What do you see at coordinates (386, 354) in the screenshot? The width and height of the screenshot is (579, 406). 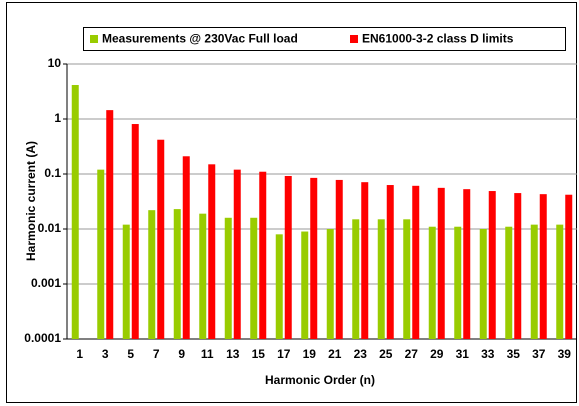 I see `x-tick-label: 25` at bounding box center [386, 354].